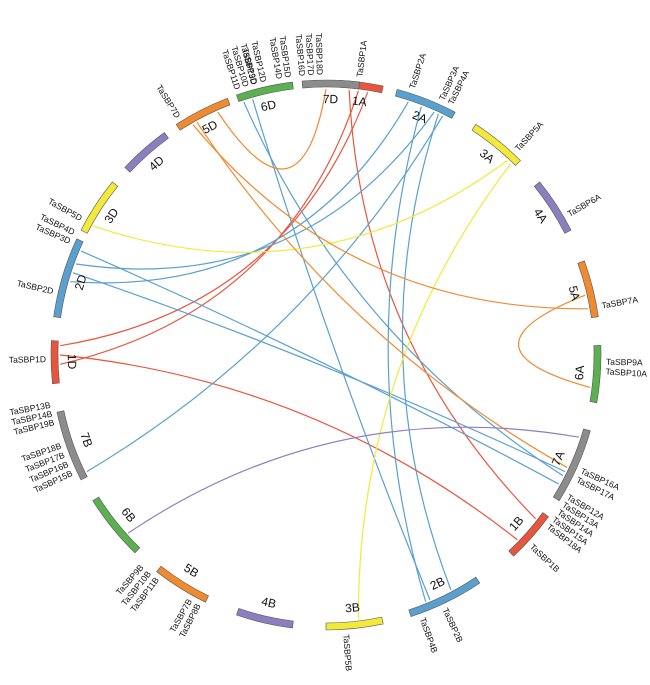 The width and height of the screenshot is (650, 685). Describe the element at coordinates (528, 534) in the screenshot. I see `chromosome-arc-1b` at that location.